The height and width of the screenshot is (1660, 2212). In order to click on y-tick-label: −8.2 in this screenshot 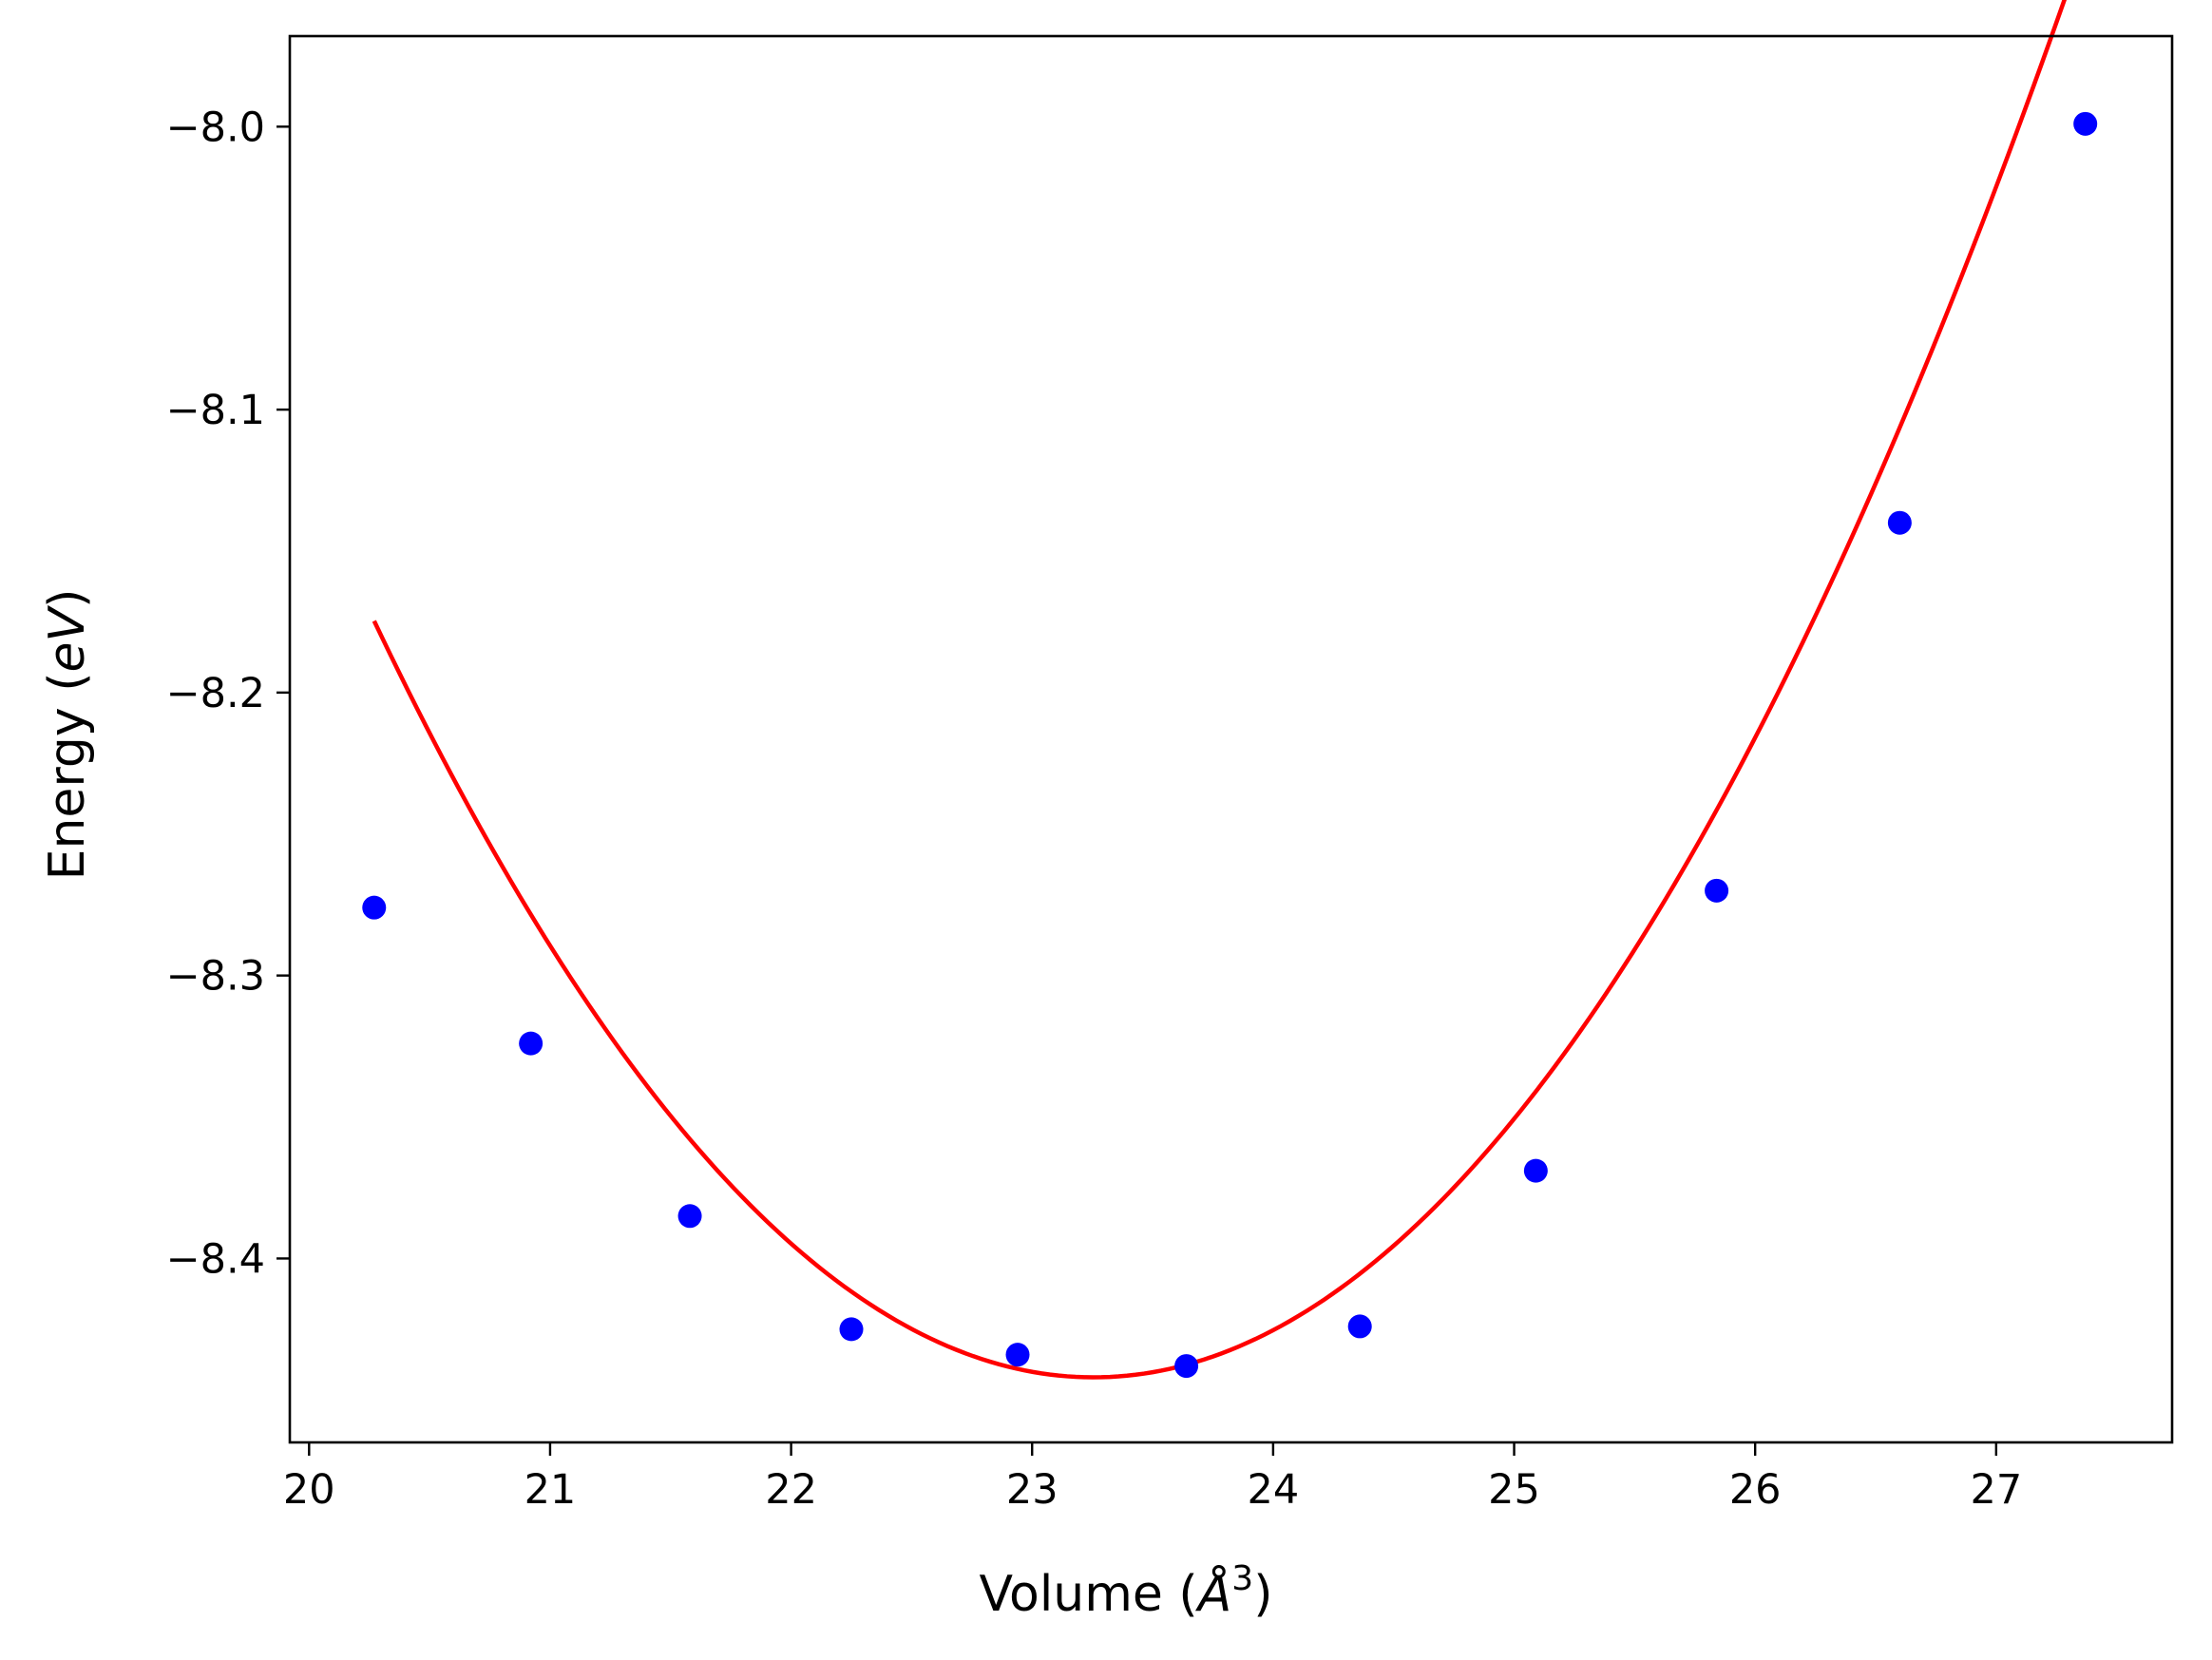, I will do `click(215, 693)`.